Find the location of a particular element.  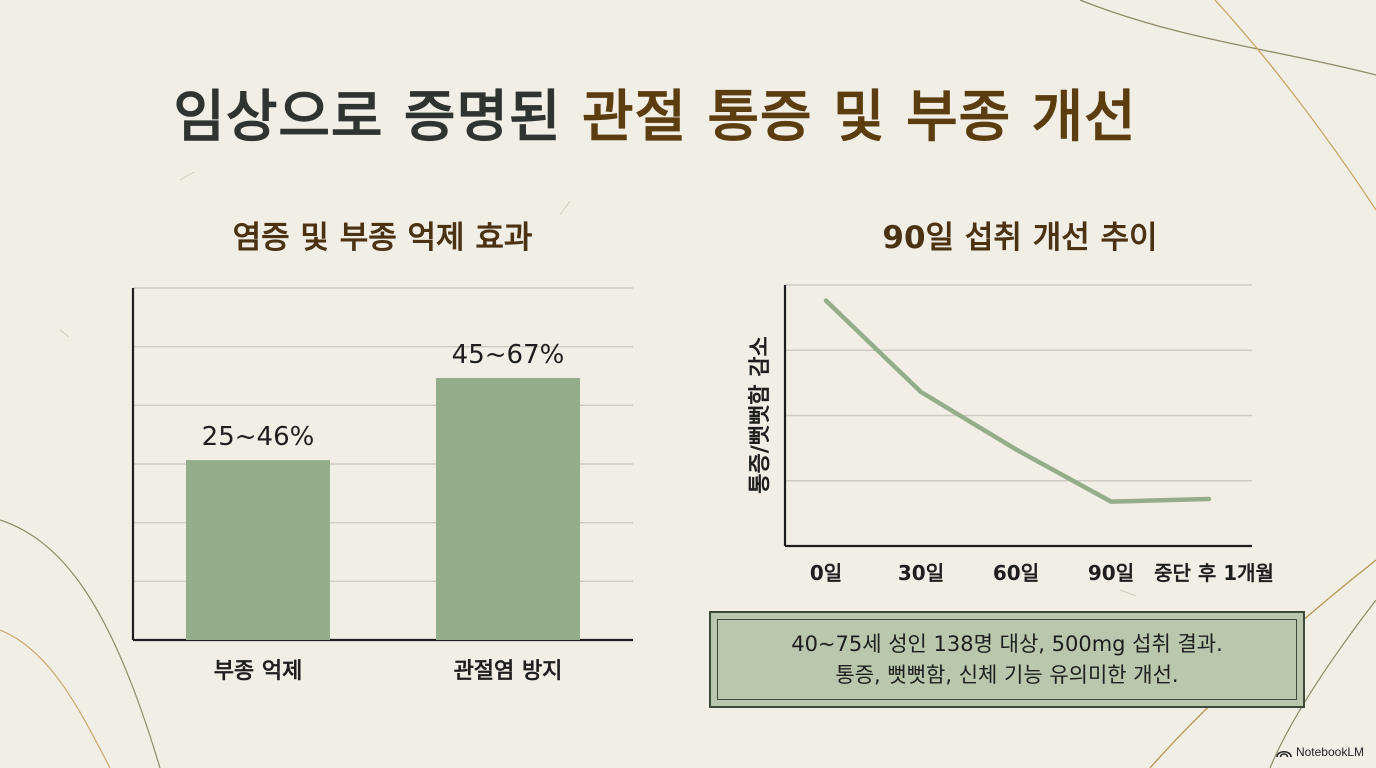

line-y-axis-label: 통증/뻣뻣함 감소 is located at coordinates (760, 414).